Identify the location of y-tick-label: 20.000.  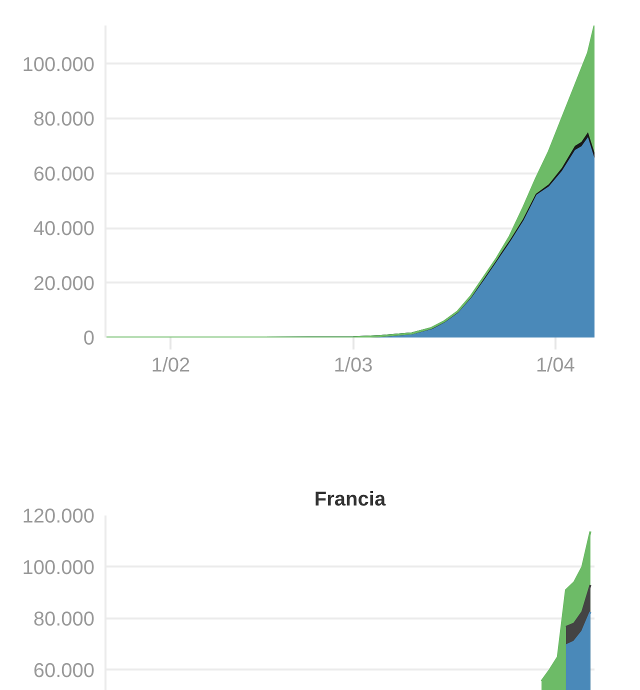
(63, 283).